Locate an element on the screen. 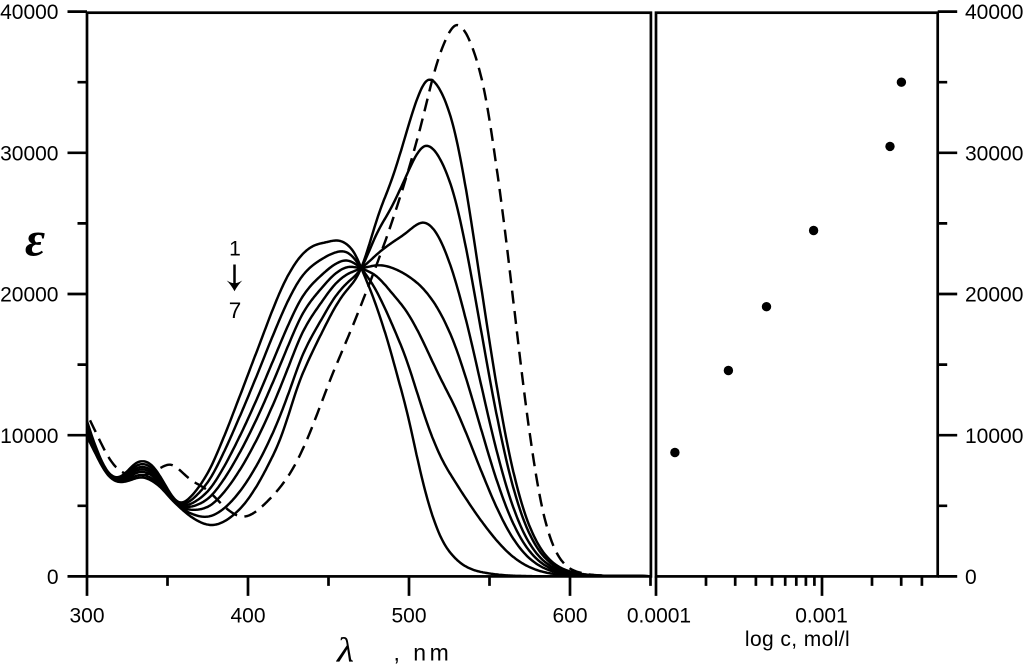 The image size is (1024, 670). svg-text: 7 is located at coordinates (235, 310).